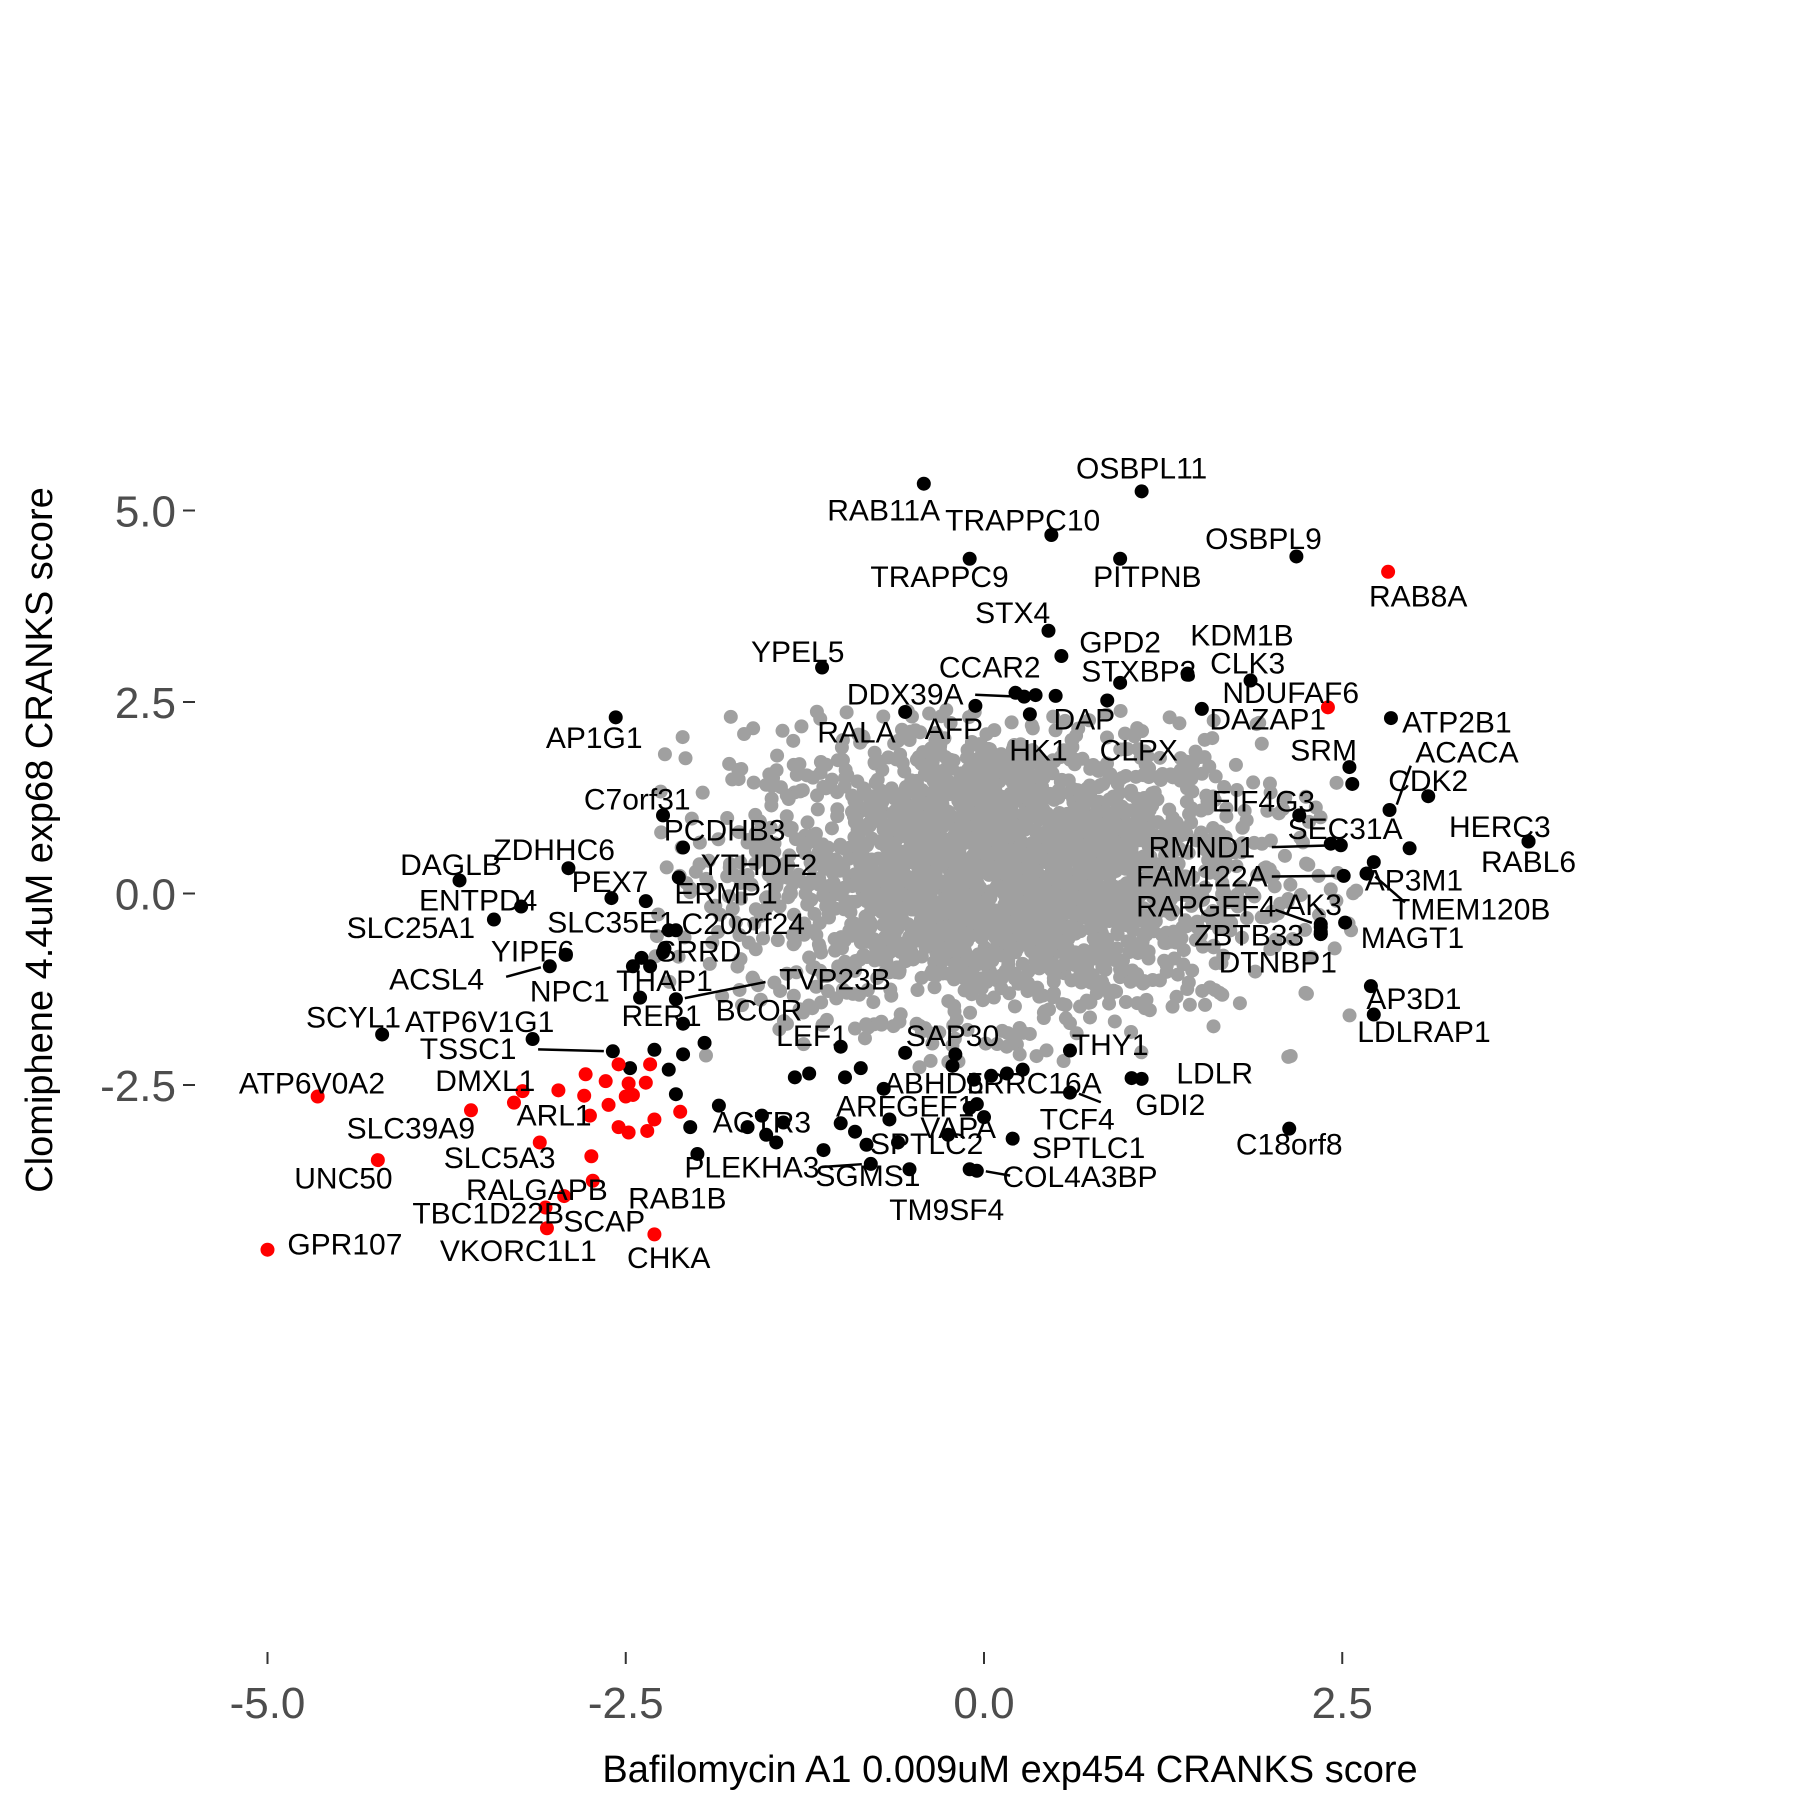  Describe the element at coordinates (1201, 848) in the screenshot. I see `gene-label: RMND1` at that location.